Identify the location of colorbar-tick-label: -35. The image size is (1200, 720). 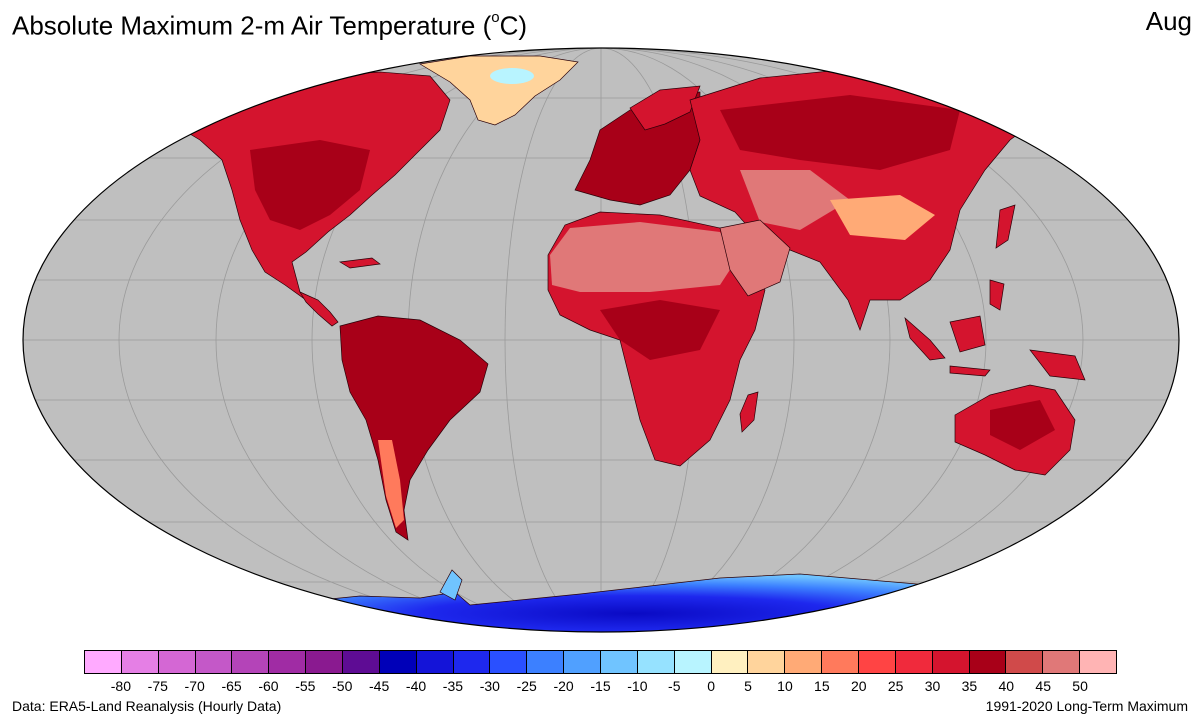
(453, 686).